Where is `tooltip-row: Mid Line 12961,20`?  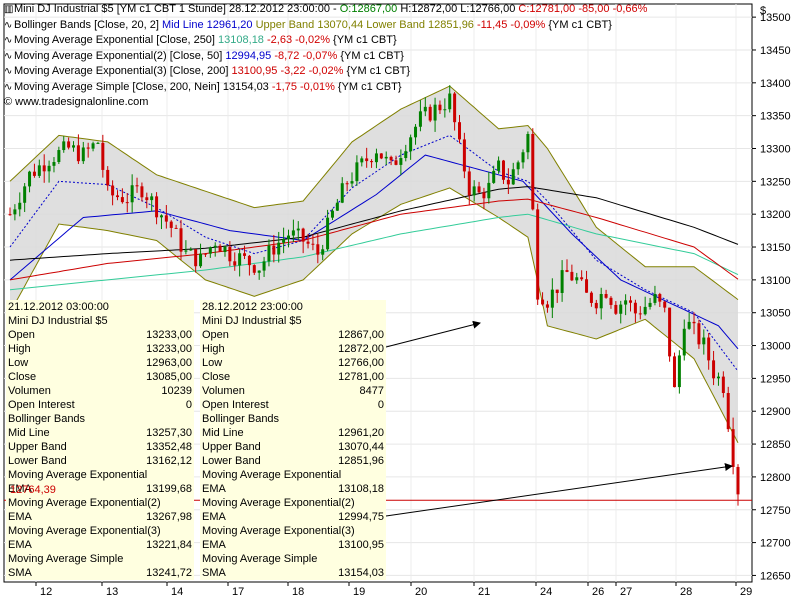 tooltip-row: Mid Line 12961,20 is located at coordinates (293, 433).